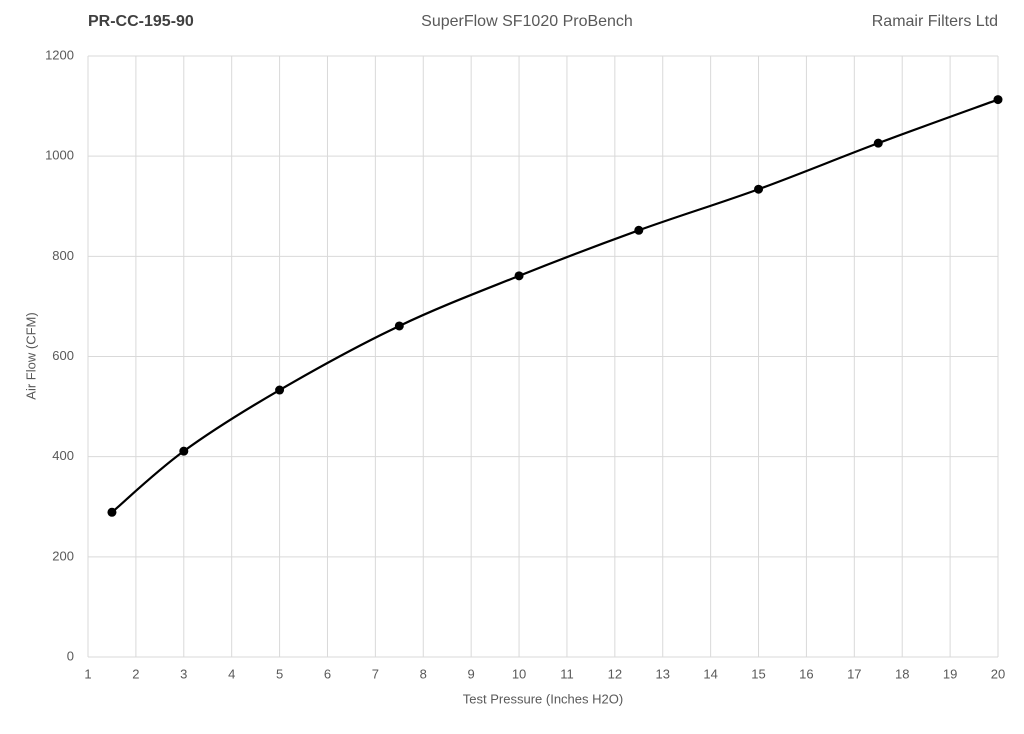  What do you see at coordinates (527, 21) in the screenshot?
I see `chart-title: SuperFlow SF1020 ProBench` at bounding box center [527, 21].